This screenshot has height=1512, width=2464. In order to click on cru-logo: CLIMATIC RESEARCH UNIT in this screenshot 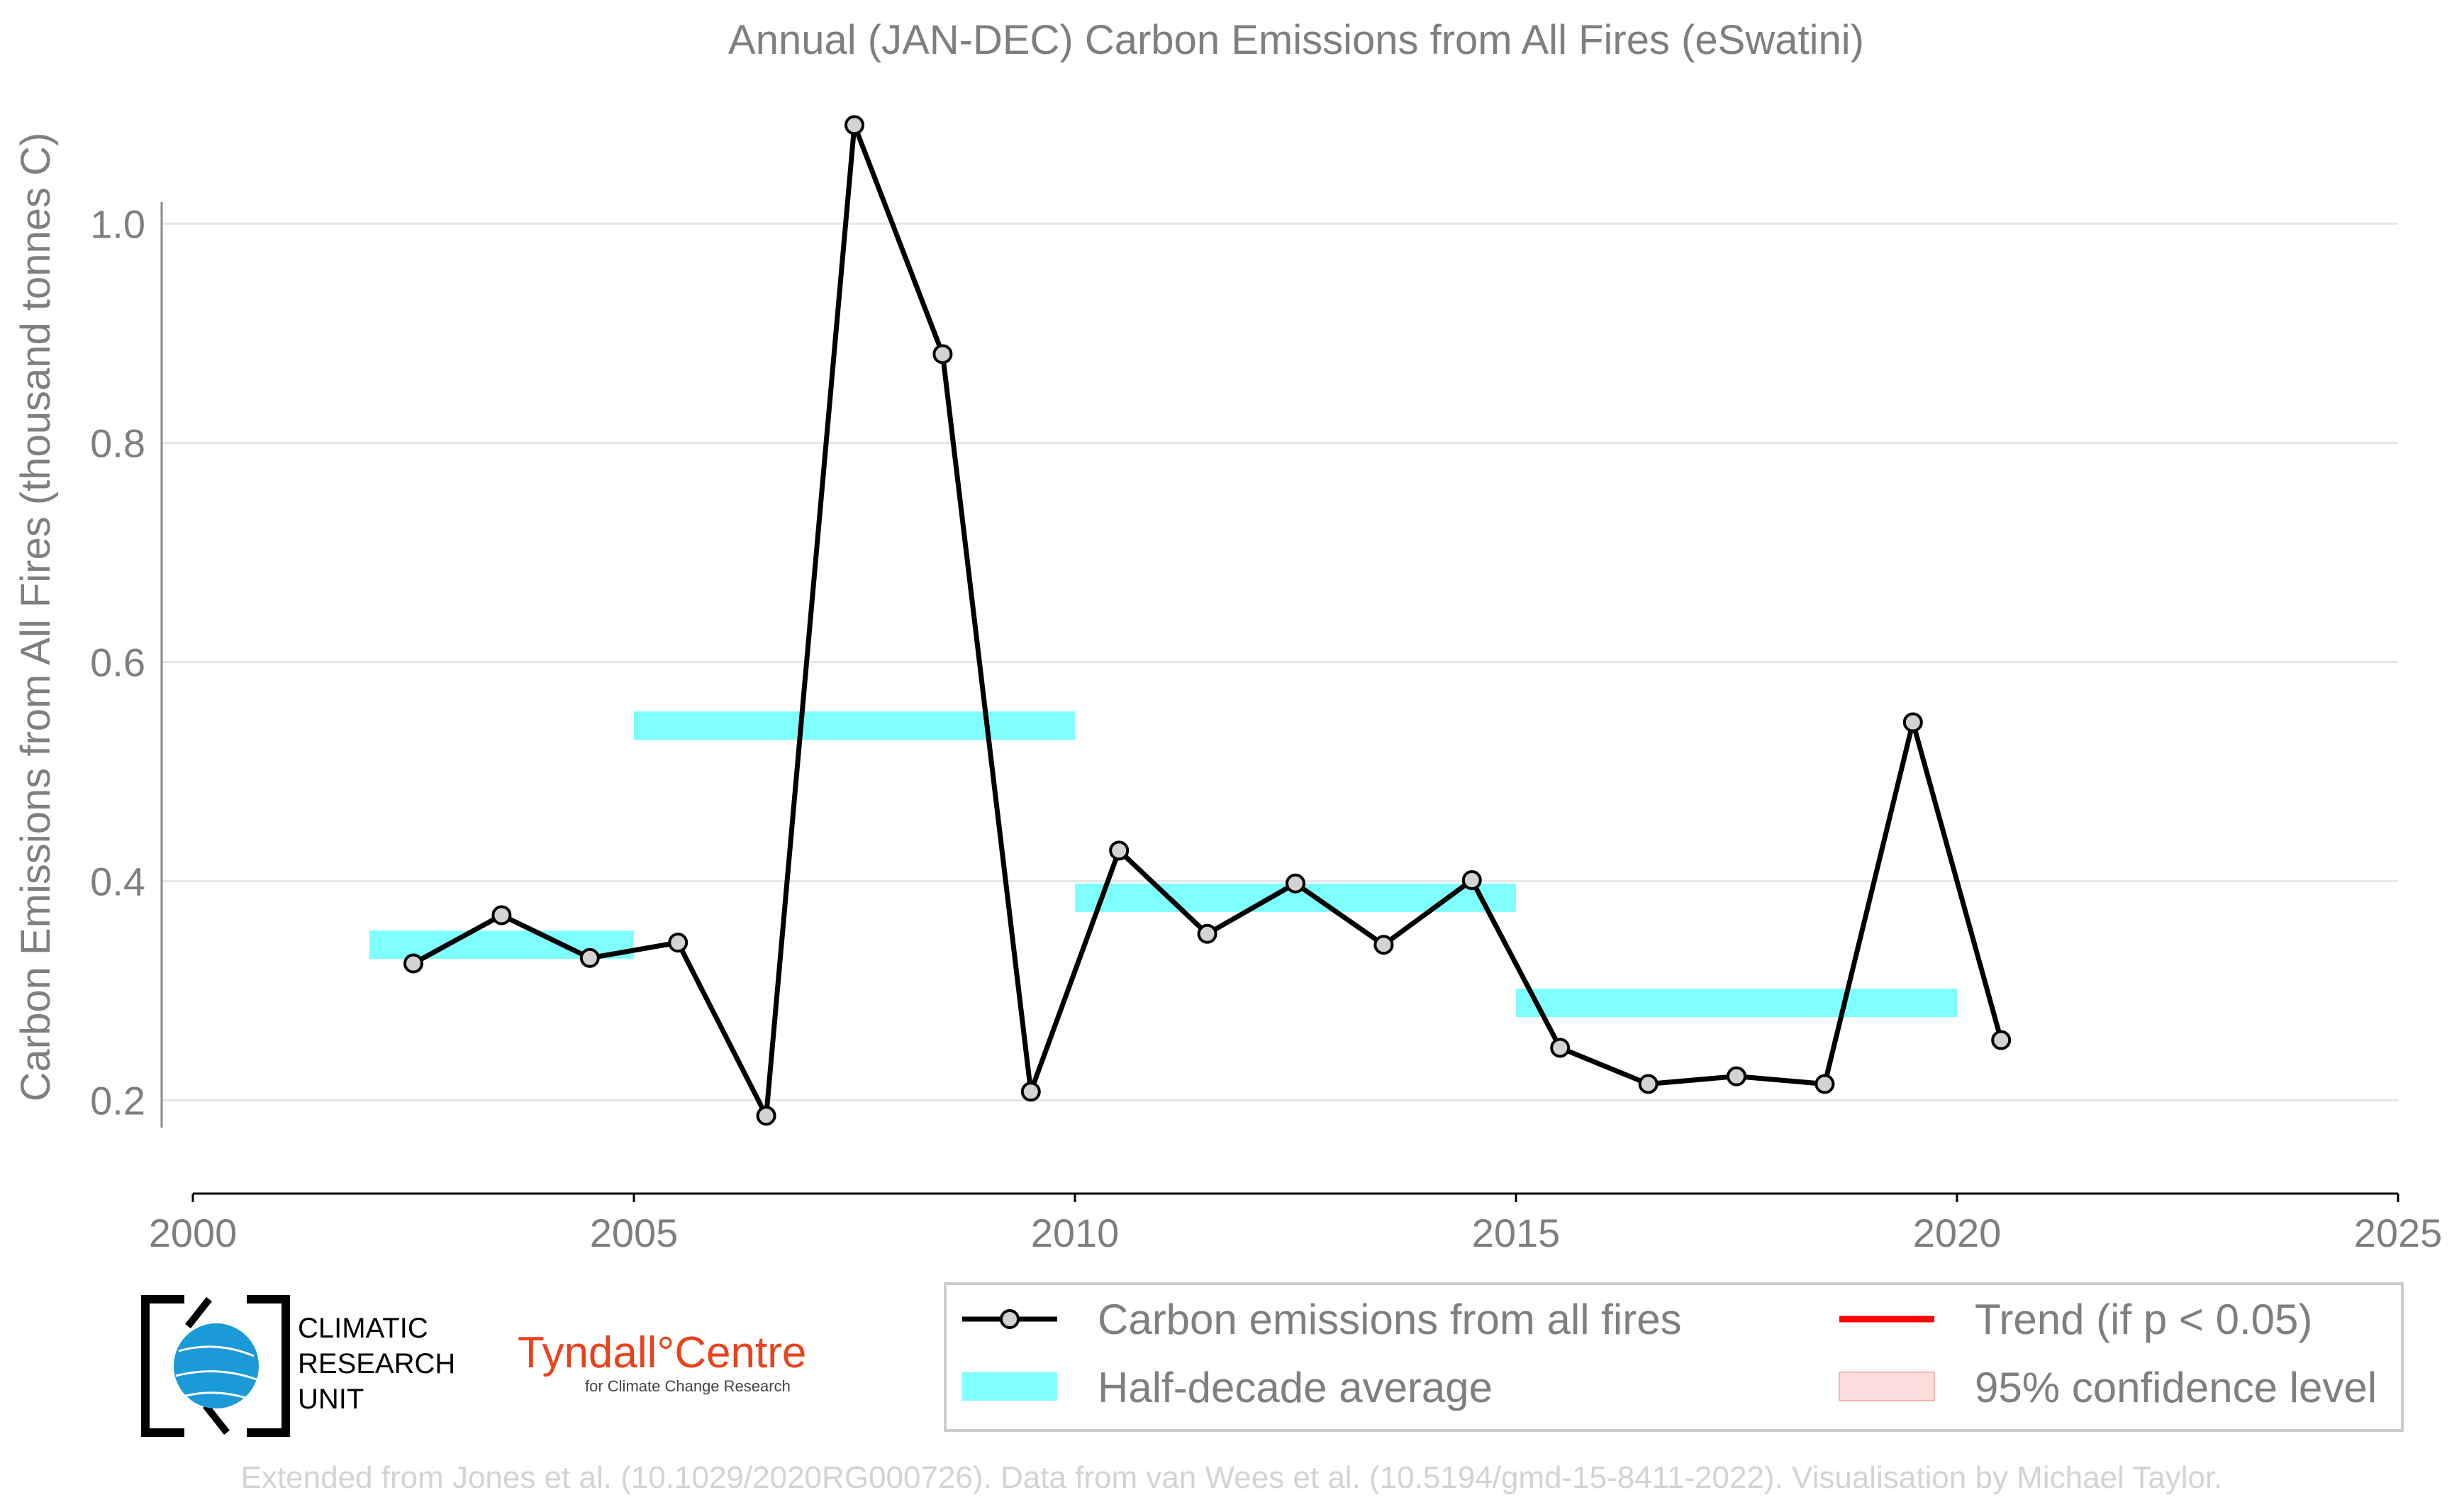, I will do `click(298, 1366)`.